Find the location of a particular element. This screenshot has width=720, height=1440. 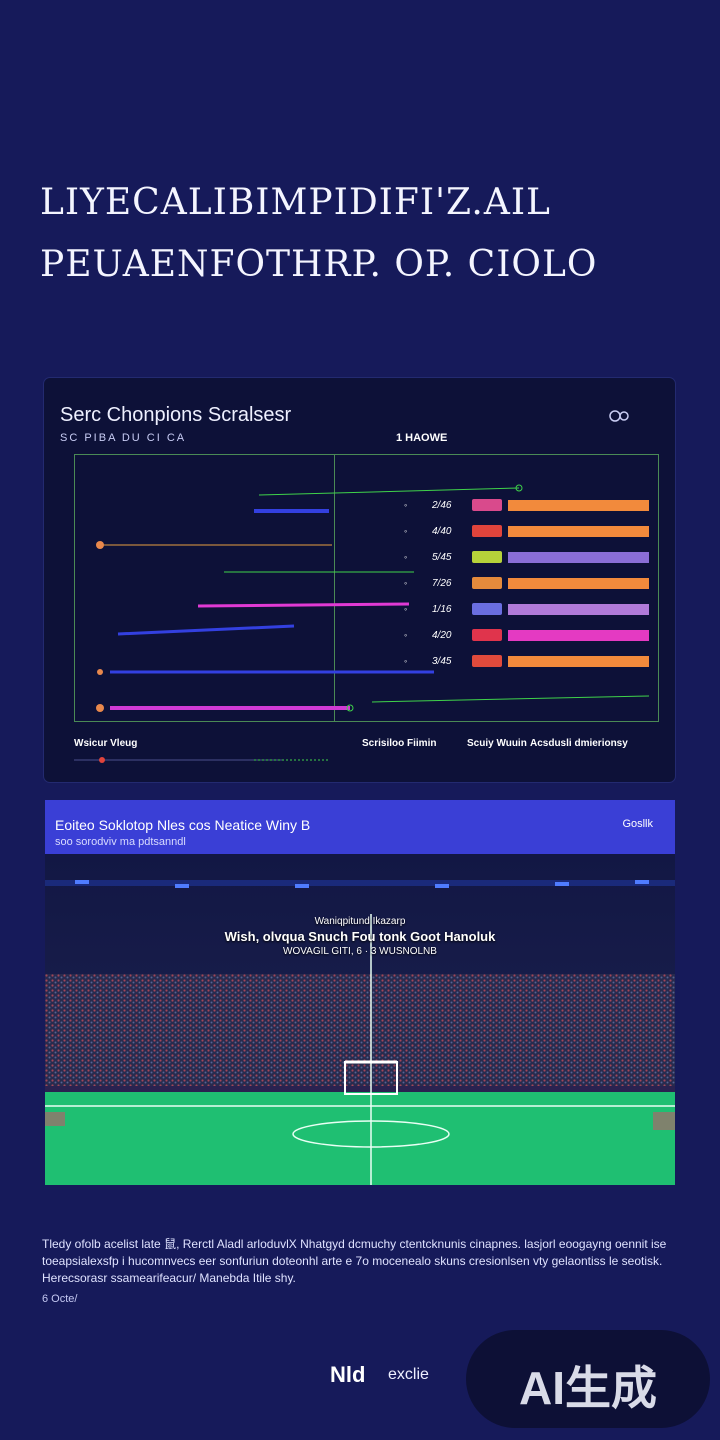

legend-left: Wsicur Vleug is located at coordinates (106, 743).